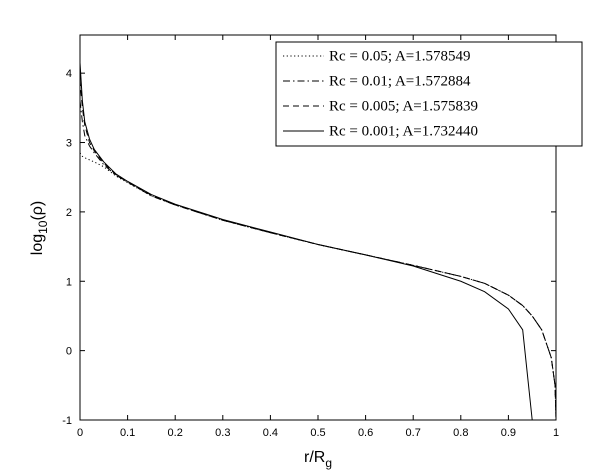 This screenshot has height=475, width=614. Describe the element at coordinates (314, 457) in the screenshot. I see `x-label-main: r/R` at that location.